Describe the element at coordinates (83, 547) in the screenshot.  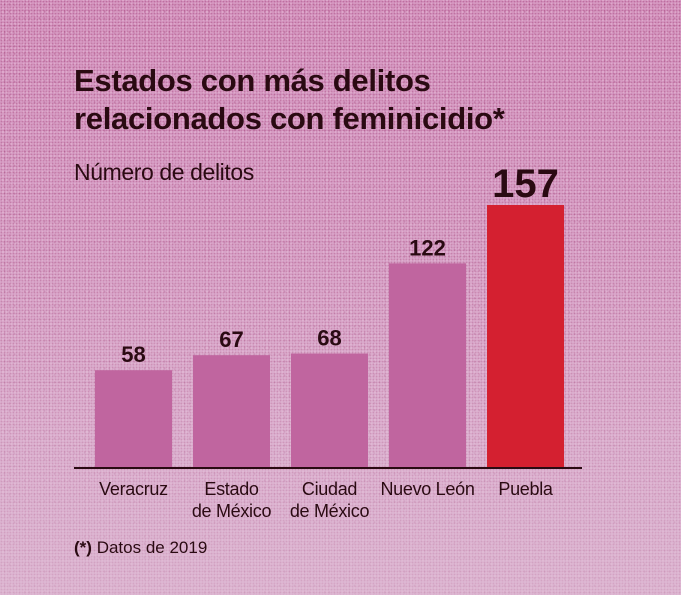
I see `footnote-marker: (*)` at that location.